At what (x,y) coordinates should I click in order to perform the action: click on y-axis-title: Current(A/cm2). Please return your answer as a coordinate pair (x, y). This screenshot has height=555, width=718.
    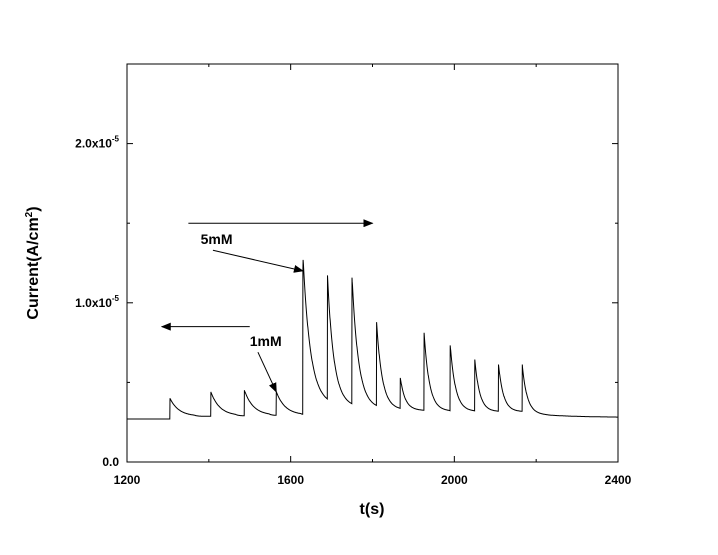
    Looking at the image, I should click on (33, 262).